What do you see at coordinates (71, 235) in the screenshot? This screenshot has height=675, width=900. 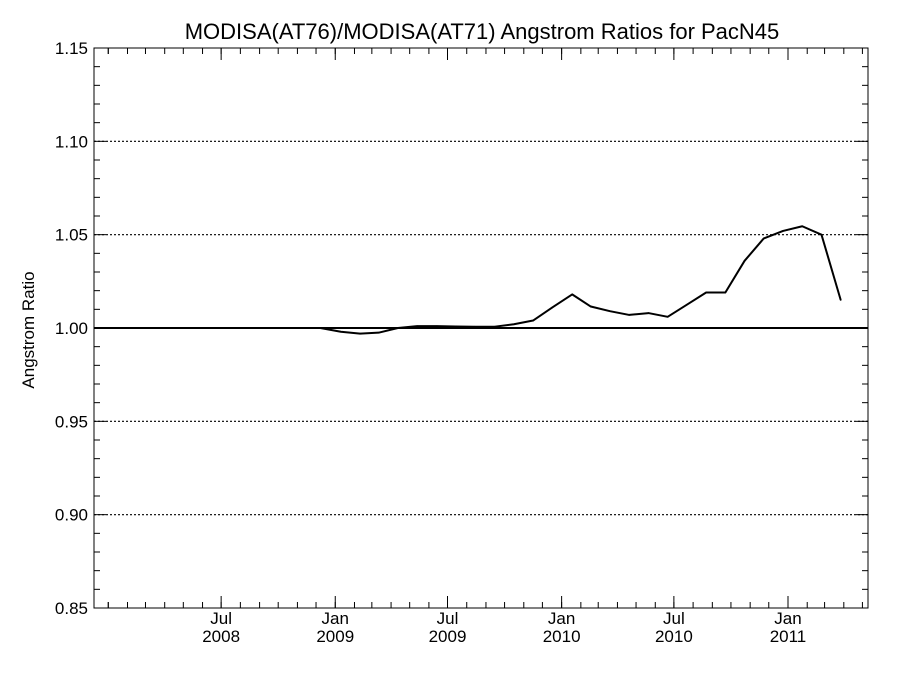 I see `y-tick-label: 1.05` at bounding box center [71, 235].